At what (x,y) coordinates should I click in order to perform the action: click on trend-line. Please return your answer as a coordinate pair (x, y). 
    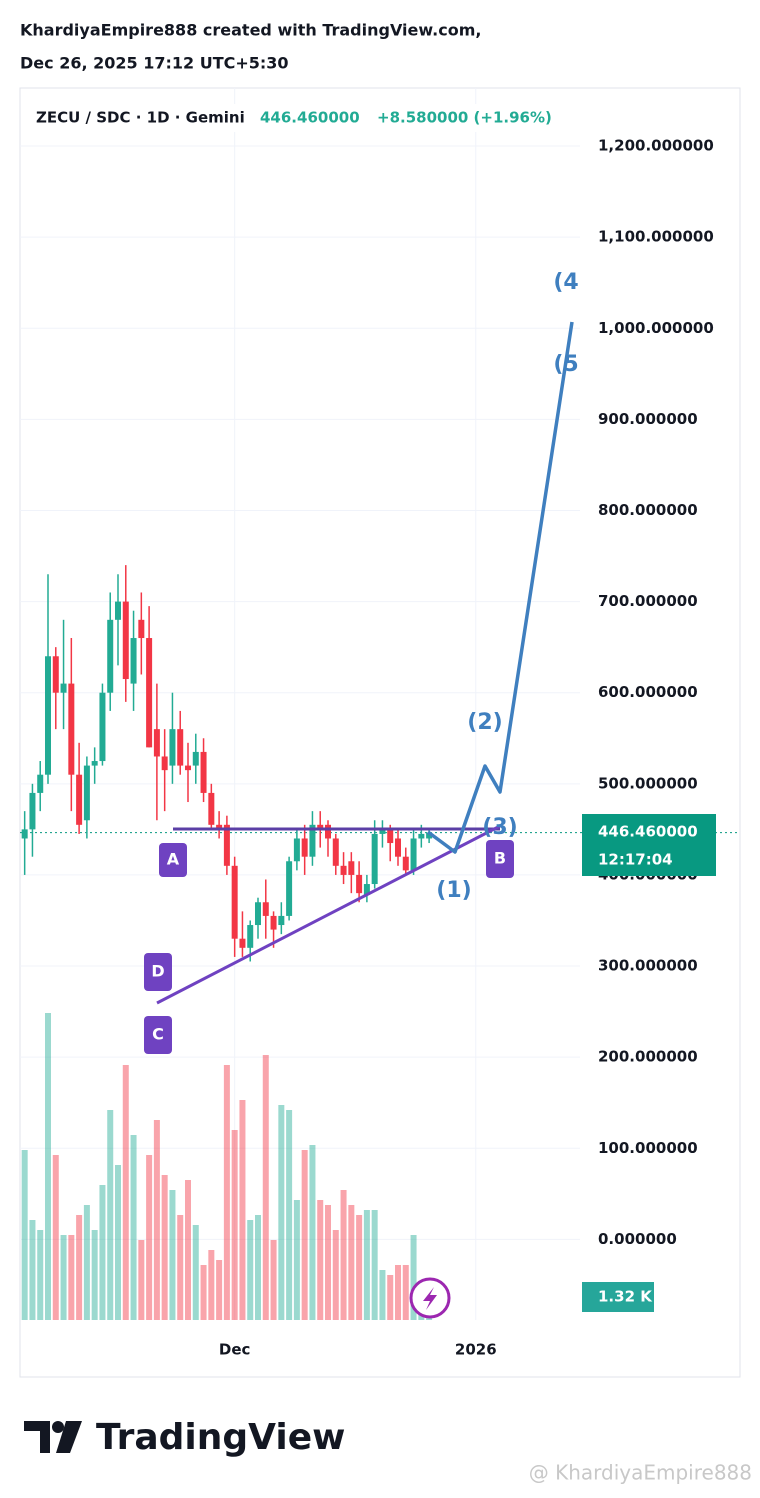
    Looking at the image, I should click on (328, 914).